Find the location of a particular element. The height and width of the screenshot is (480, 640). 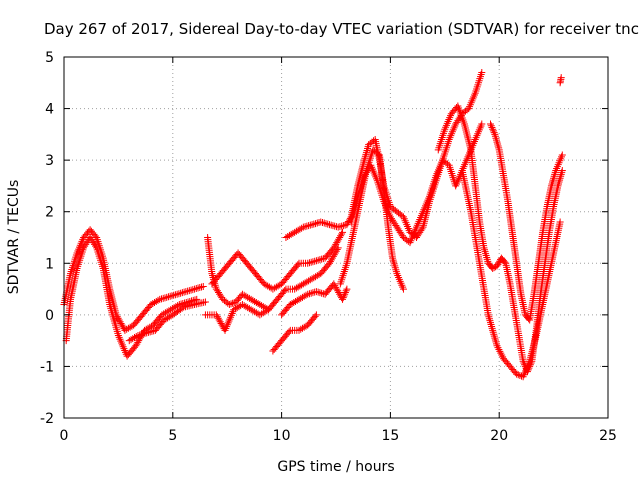

series-track-h is located at coordinates (314, 299).